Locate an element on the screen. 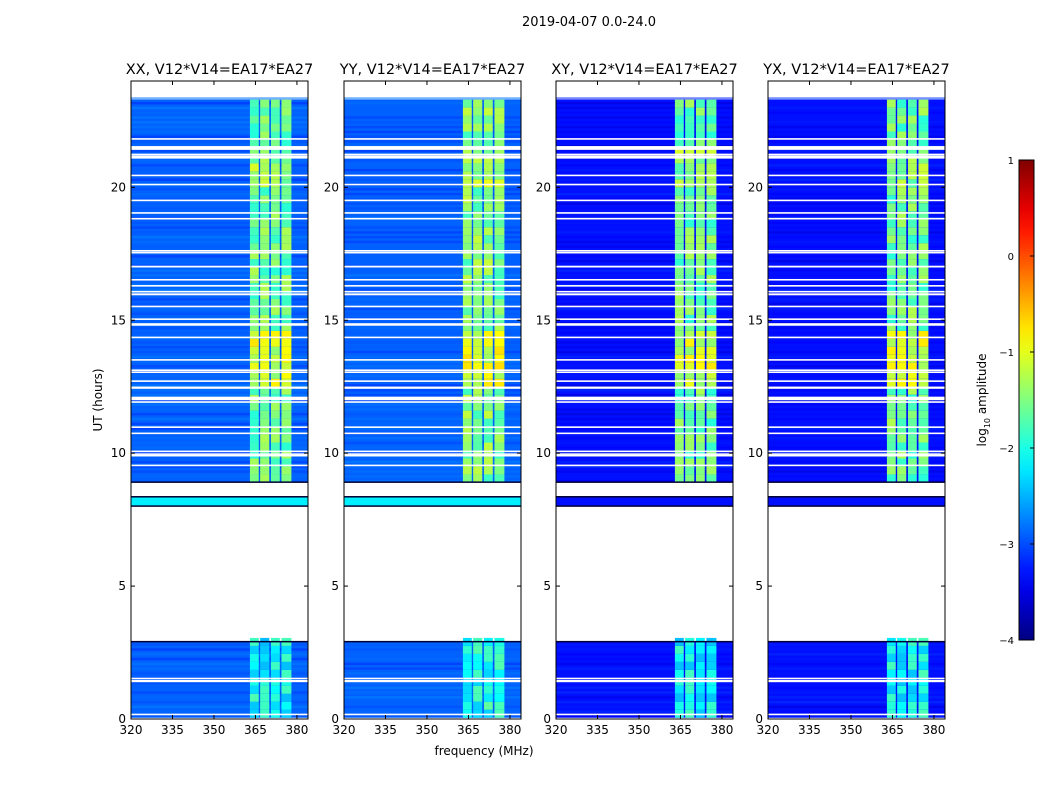 The image size is (1050, 800). y-tick-label: 0 is located at coordinates (122, 719).